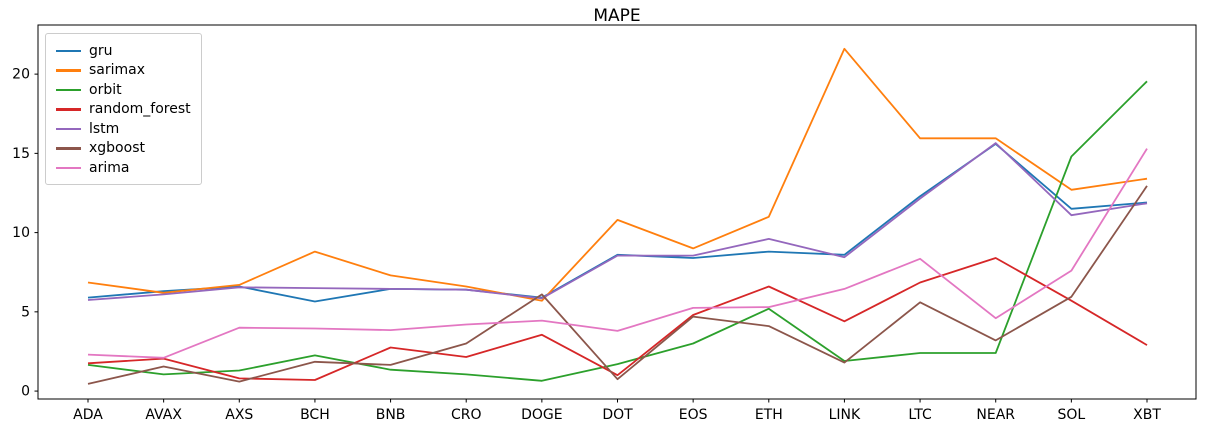 This screenshot has width=1209, height=435. What do you see at coordinates (21, 233) in the screenshot?
I see `y-tick-label: 10` at bounding box center [21, 233].